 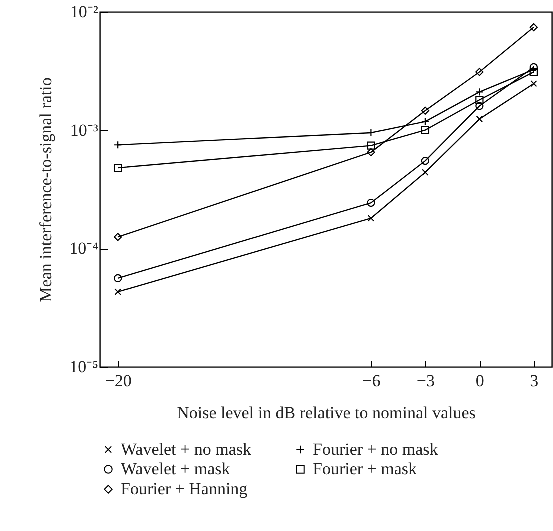 What do you see at coordinates (84, 248) in the screenshot?
I see `y-tick-label: 10⁻⁴` at bounding box center [84, 248].